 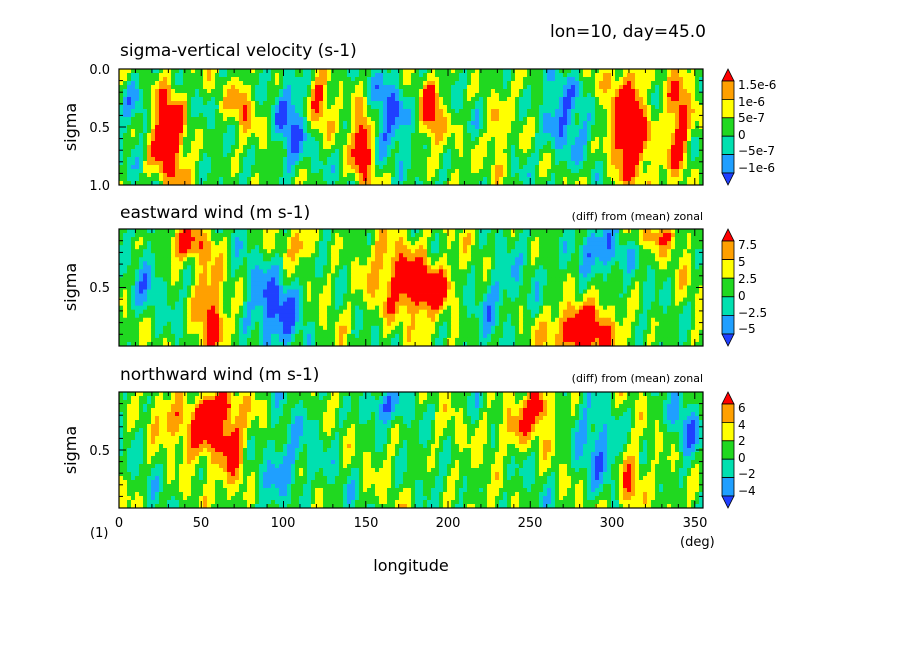 I want to click on colorbar-max-arrow, so click(x=728, y=75).